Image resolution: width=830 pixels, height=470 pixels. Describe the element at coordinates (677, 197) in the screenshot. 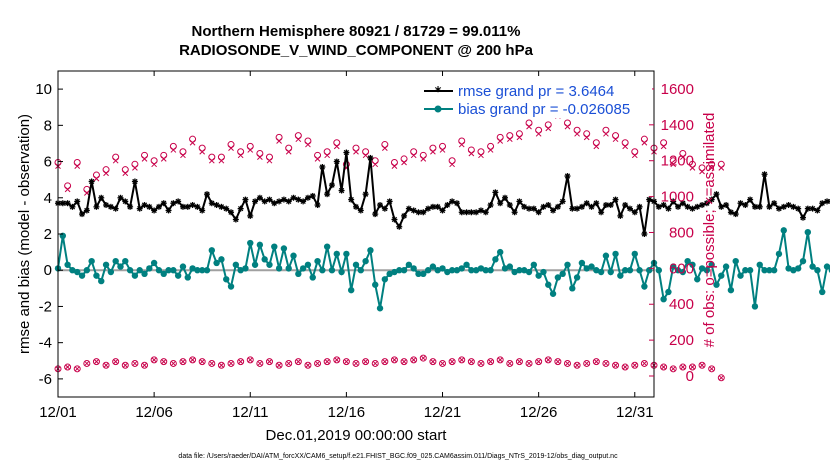

I see `y-tick-label-right: 1000` at that location.